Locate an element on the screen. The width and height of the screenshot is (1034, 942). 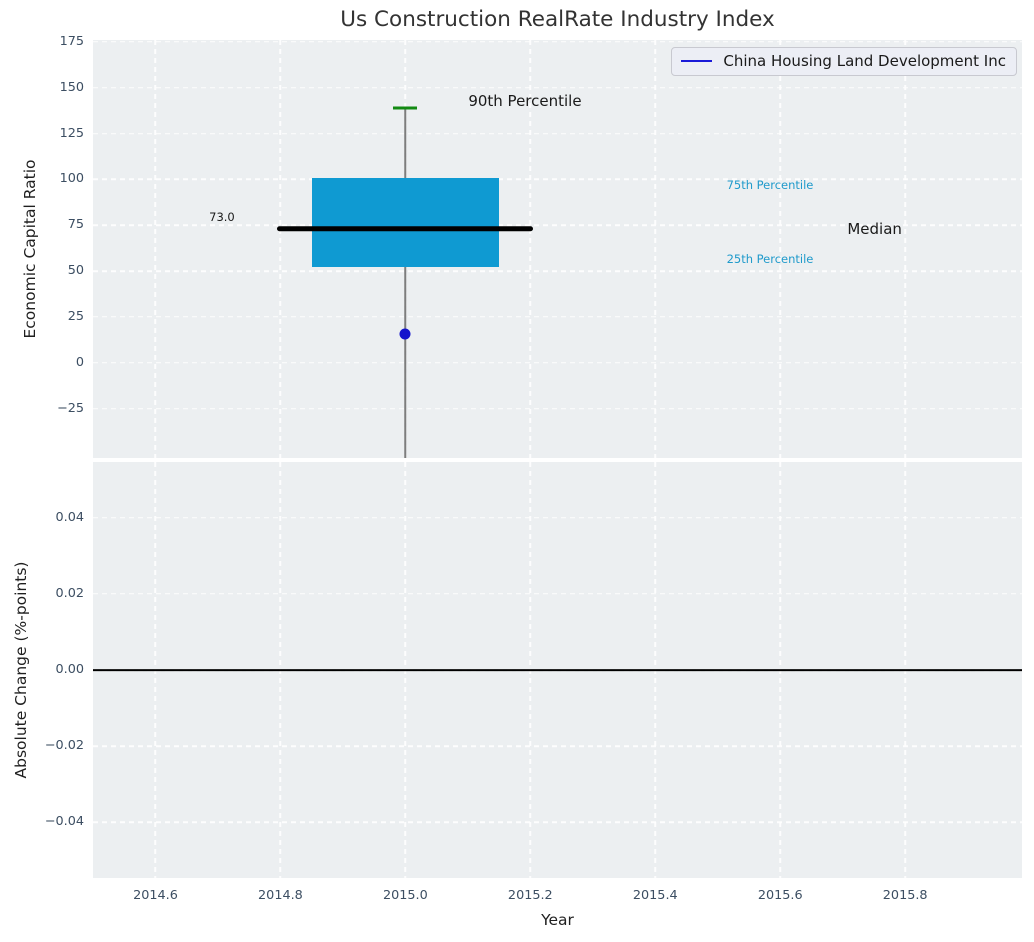
legend-label: China Housing Land Development Inc is located at coordinates (864, 61).